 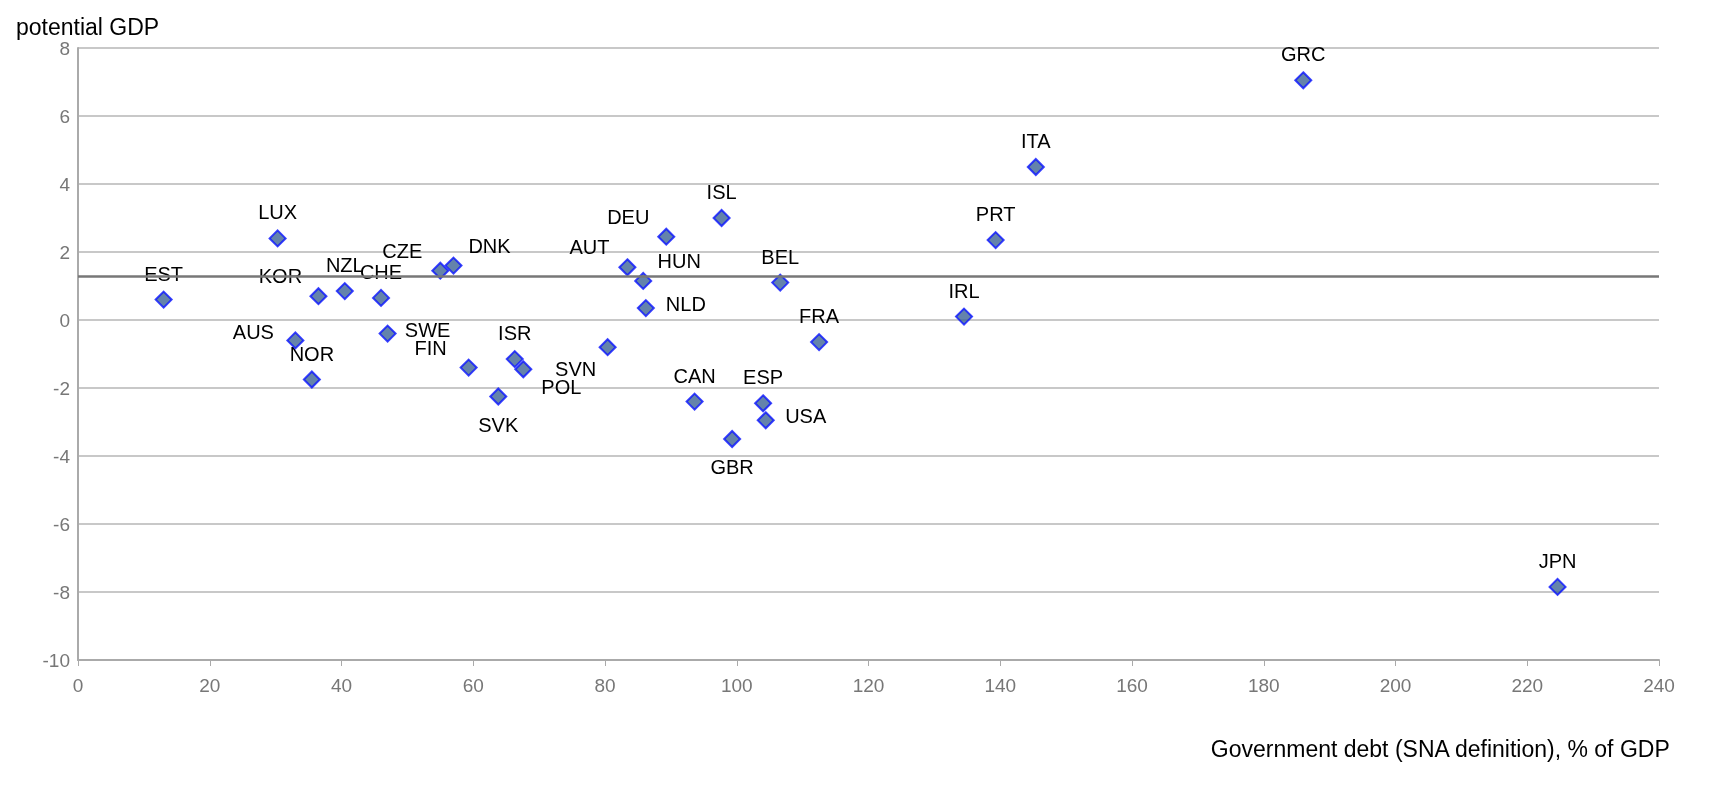 I want to click on annotation: AUT, so click(x=589, y=247).